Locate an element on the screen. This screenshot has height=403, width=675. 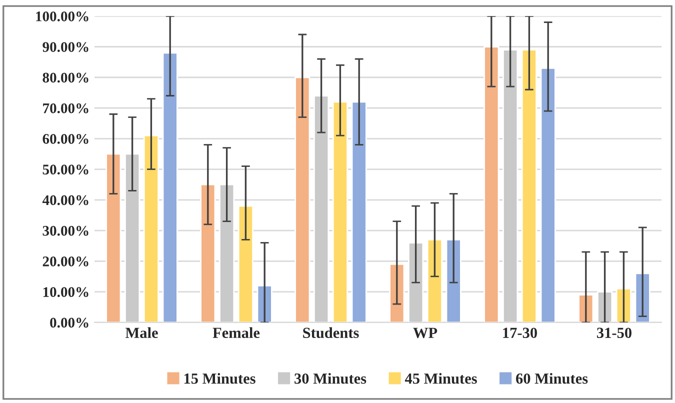
y-tick-label: 60.00% is located at coordinates (65, 139).